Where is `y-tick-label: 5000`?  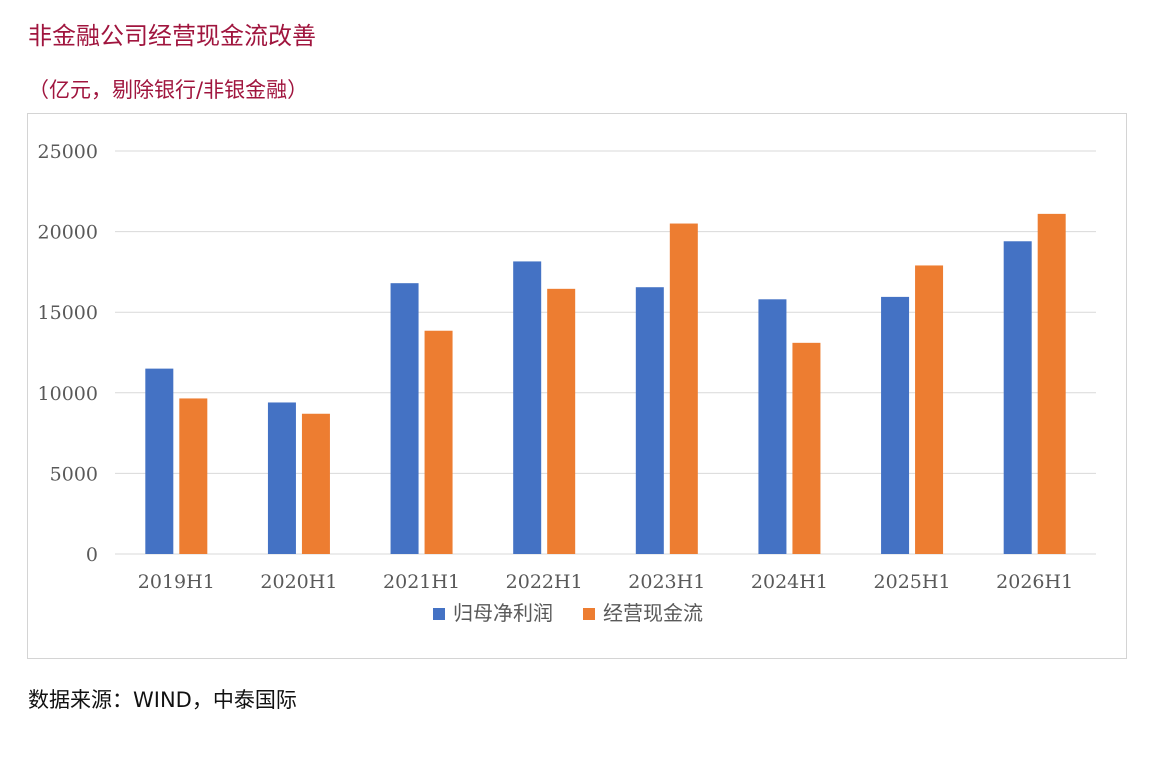
y-tick-label: 5000 is located at coordinates (74, 474).